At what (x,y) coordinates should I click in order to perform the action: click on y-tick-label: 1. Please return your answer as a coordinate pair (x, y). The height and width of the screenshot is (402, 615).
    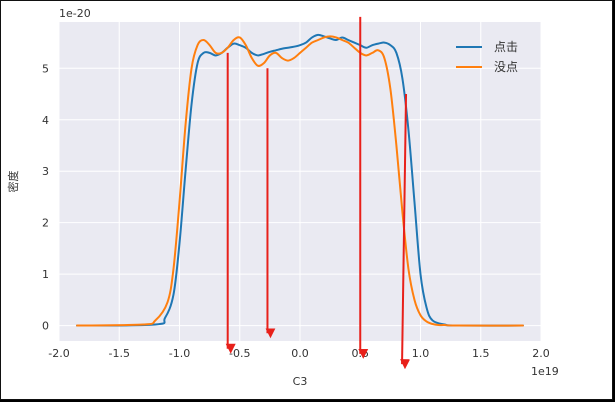
    Looking at the image, I should click on (45, 274).